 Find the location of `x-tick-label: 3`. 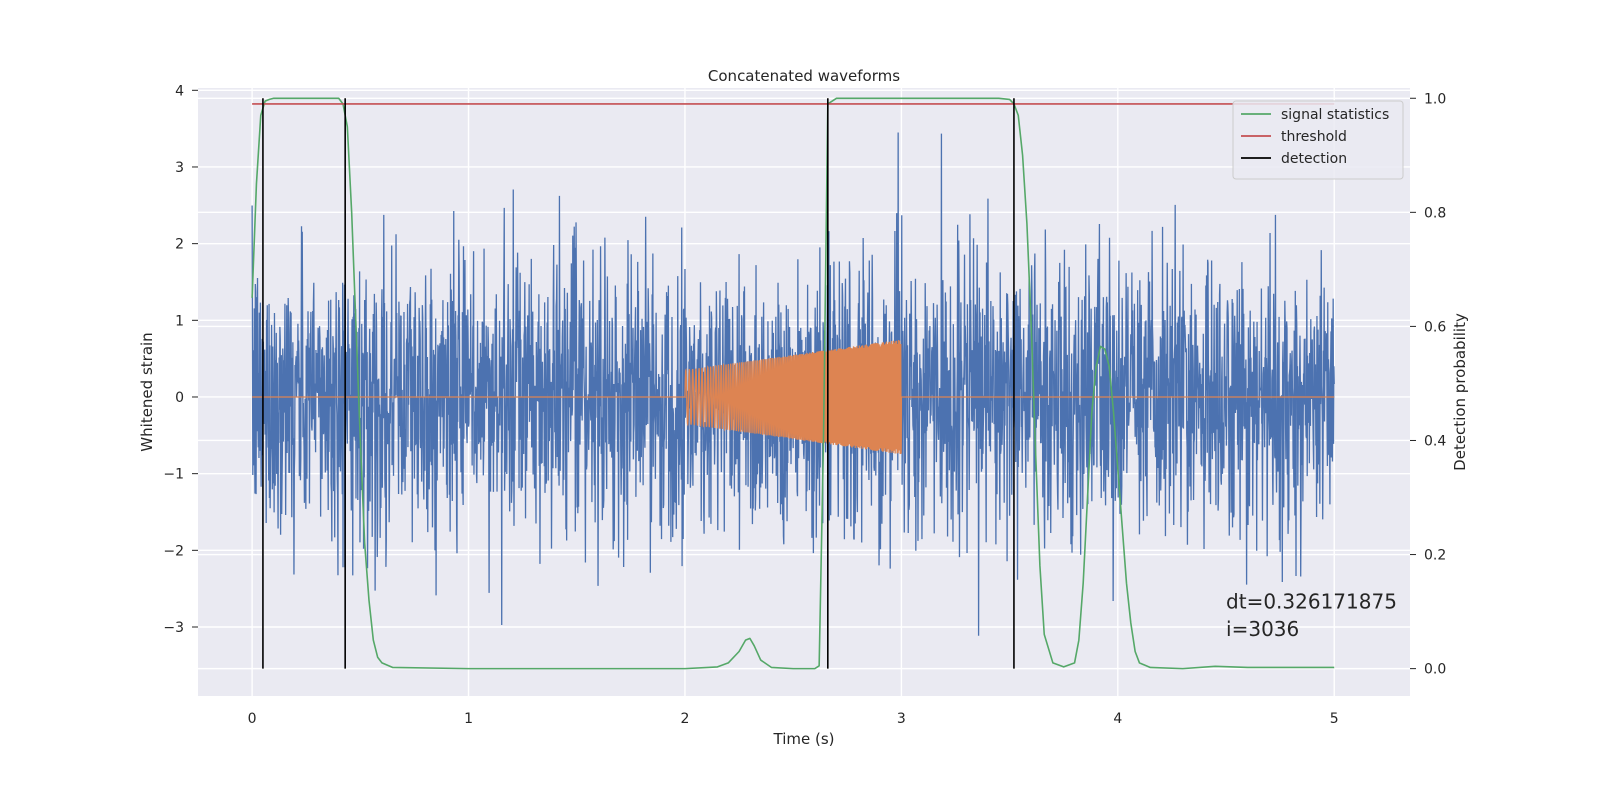

x-tick-label: 3 is located at coordinates (901, 719).